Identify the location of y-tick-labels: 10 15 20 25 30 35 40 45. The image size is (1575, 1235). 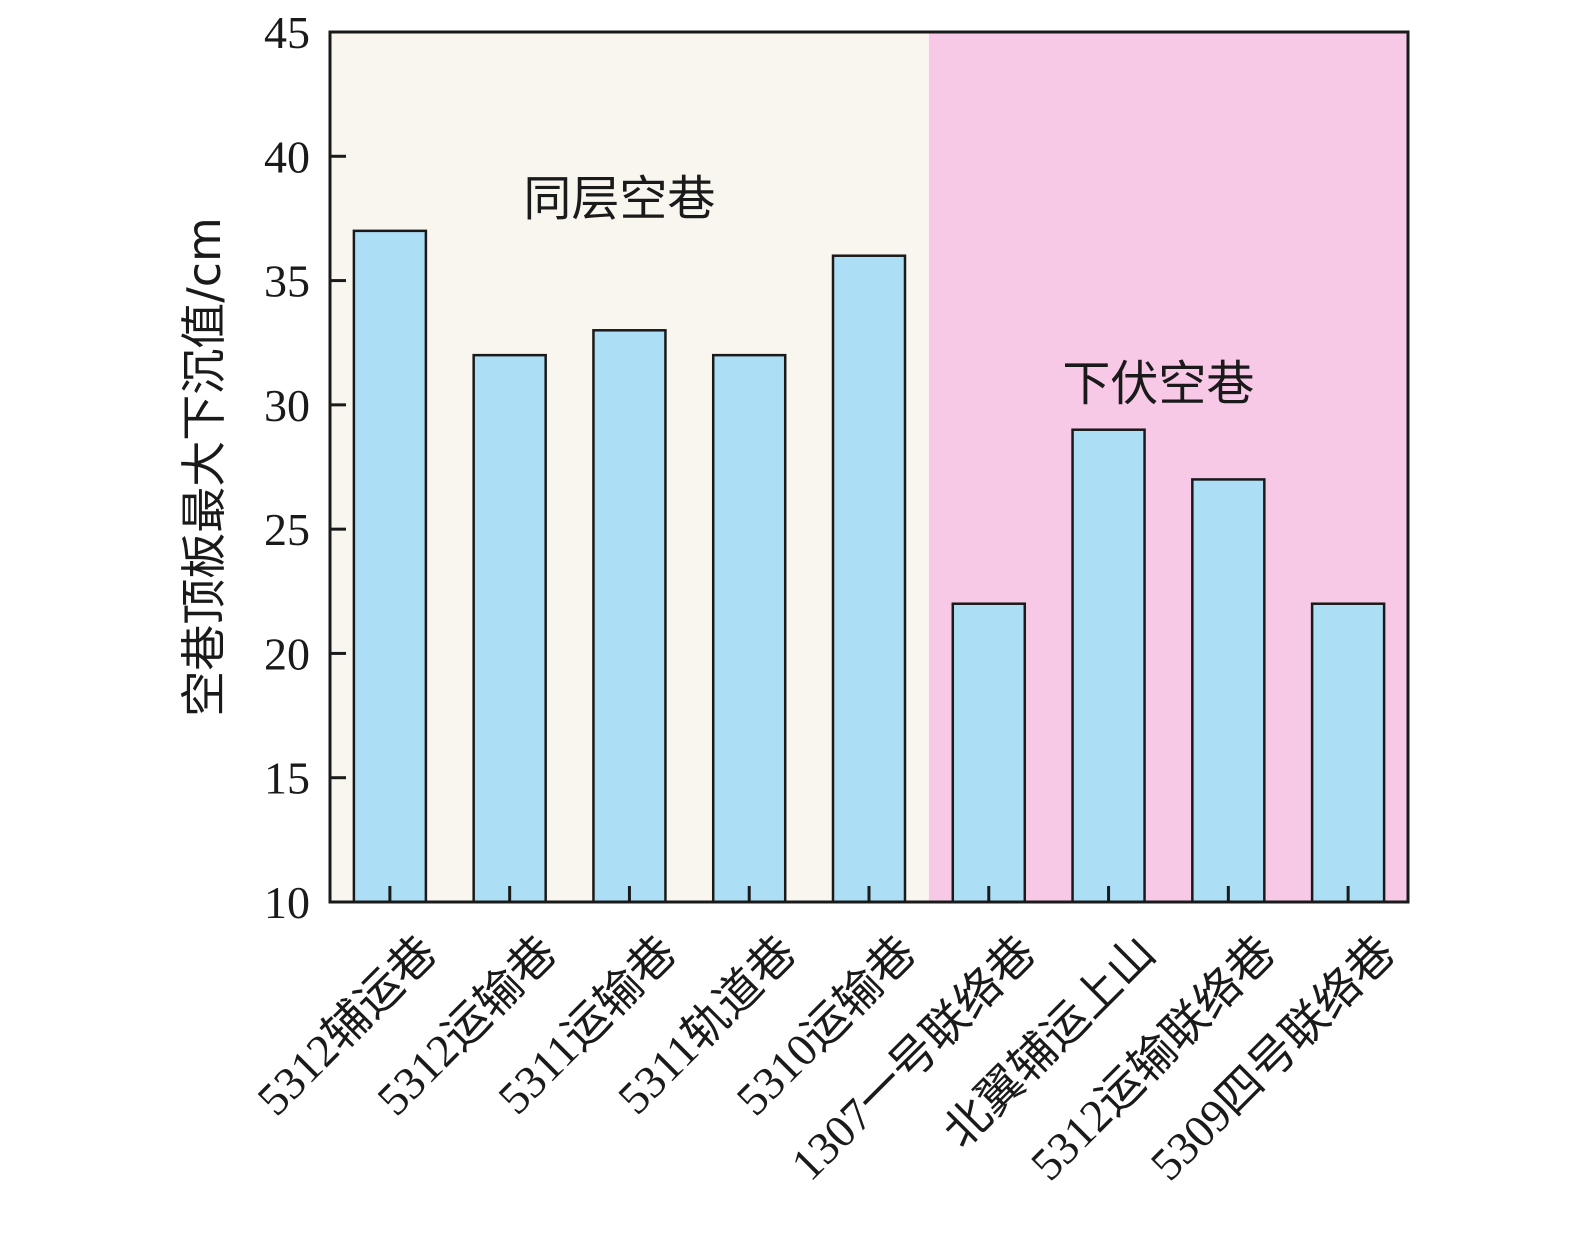
(287, 467).